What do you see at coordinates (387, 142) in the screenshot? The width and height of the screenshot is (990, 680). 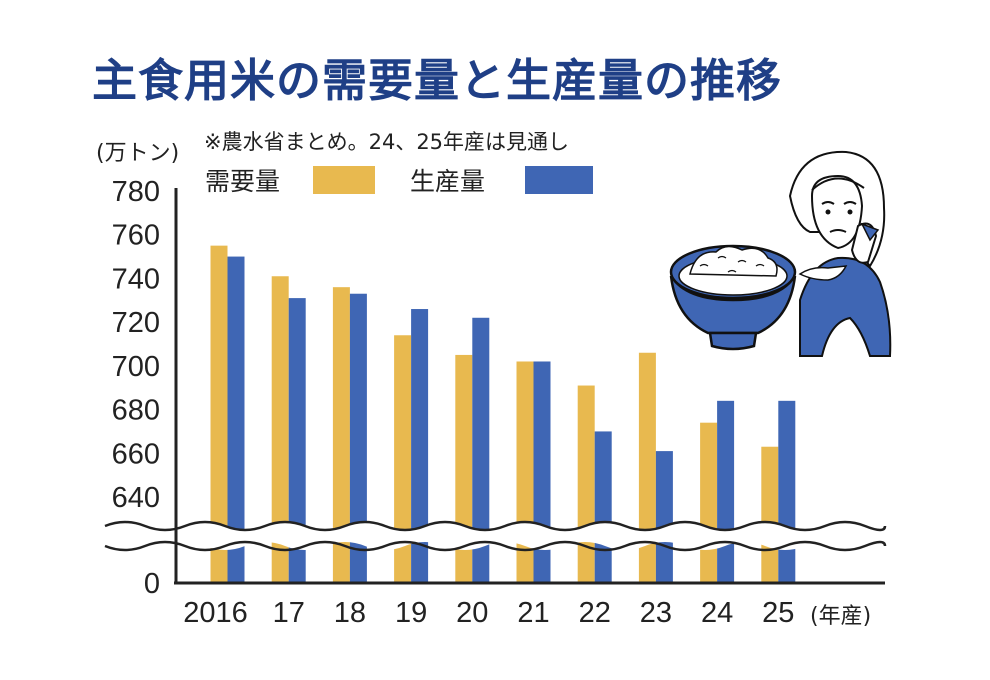 I see `source-note: ※農水省まとめ。24、25年産は見通し` at bounding box center [387, 142].